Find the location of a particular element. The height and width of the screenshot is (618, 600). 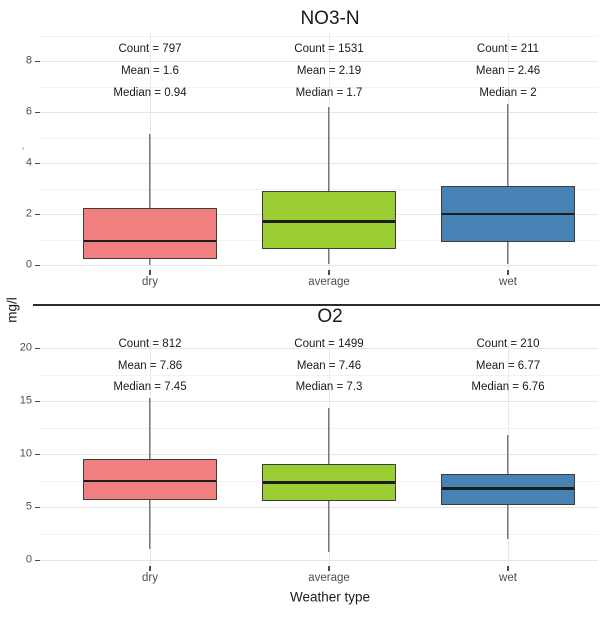

annotation-median-no3n-wet: Median = 2 is located at coordinates (508, 93).